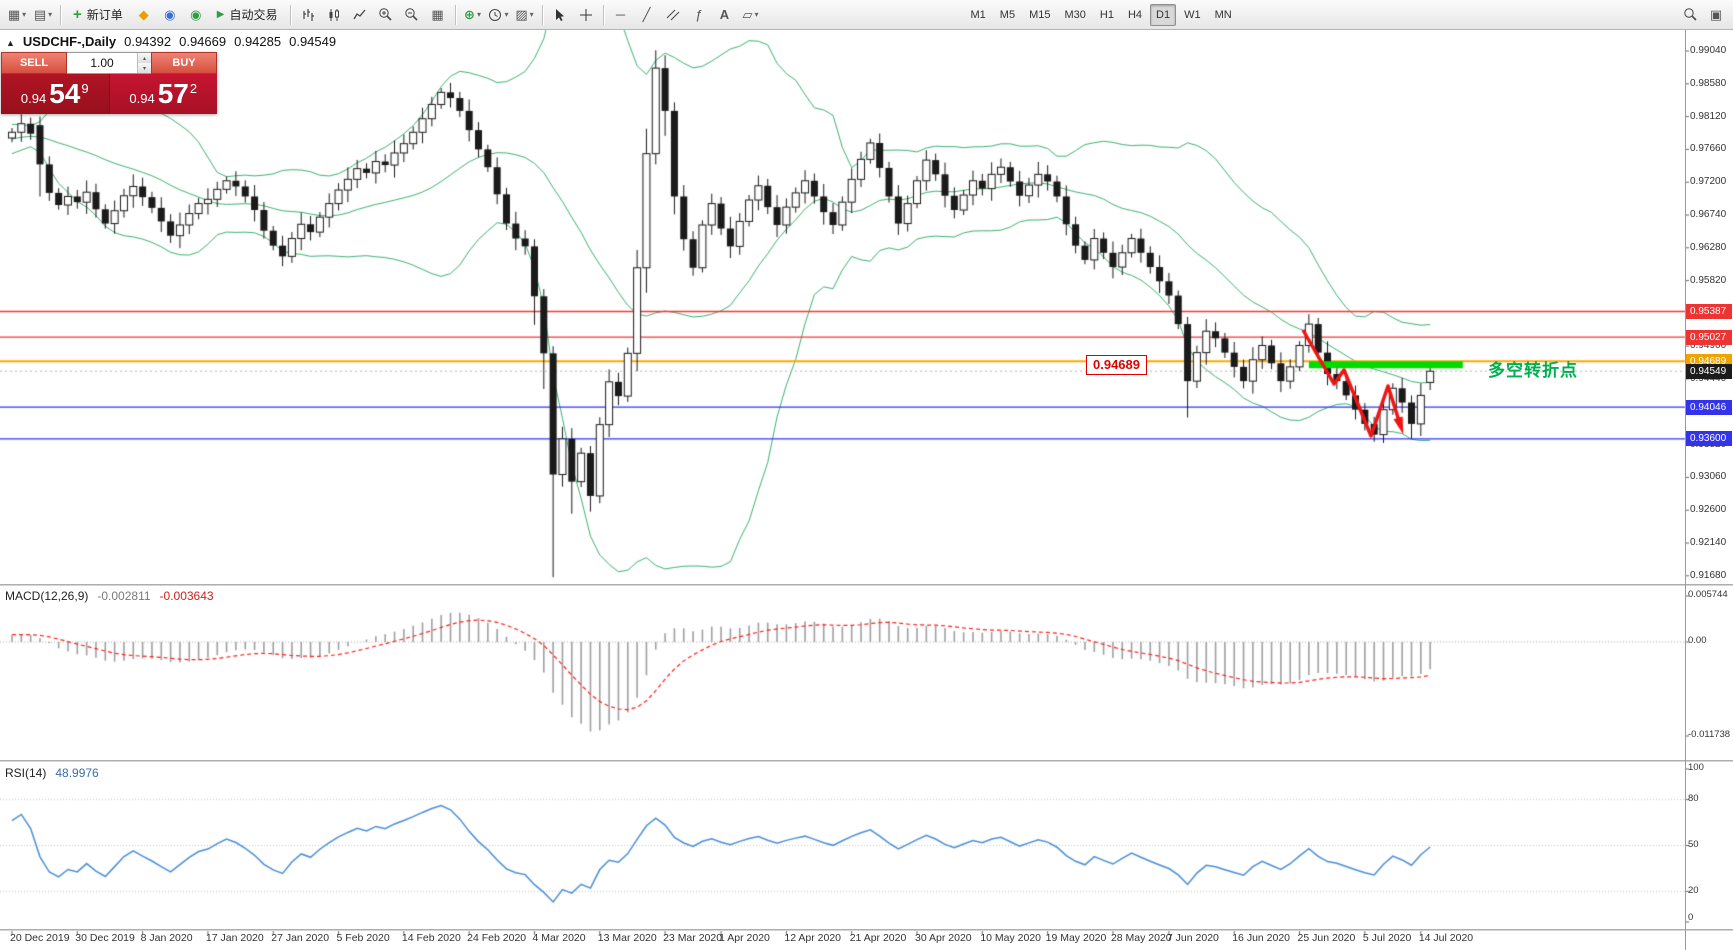 Image resolution: width=1733 pixels, height=950 pixels. Describe the element at coordinates (521, 14) in the screenshot. I see `templates-icon: ▨` at that location.